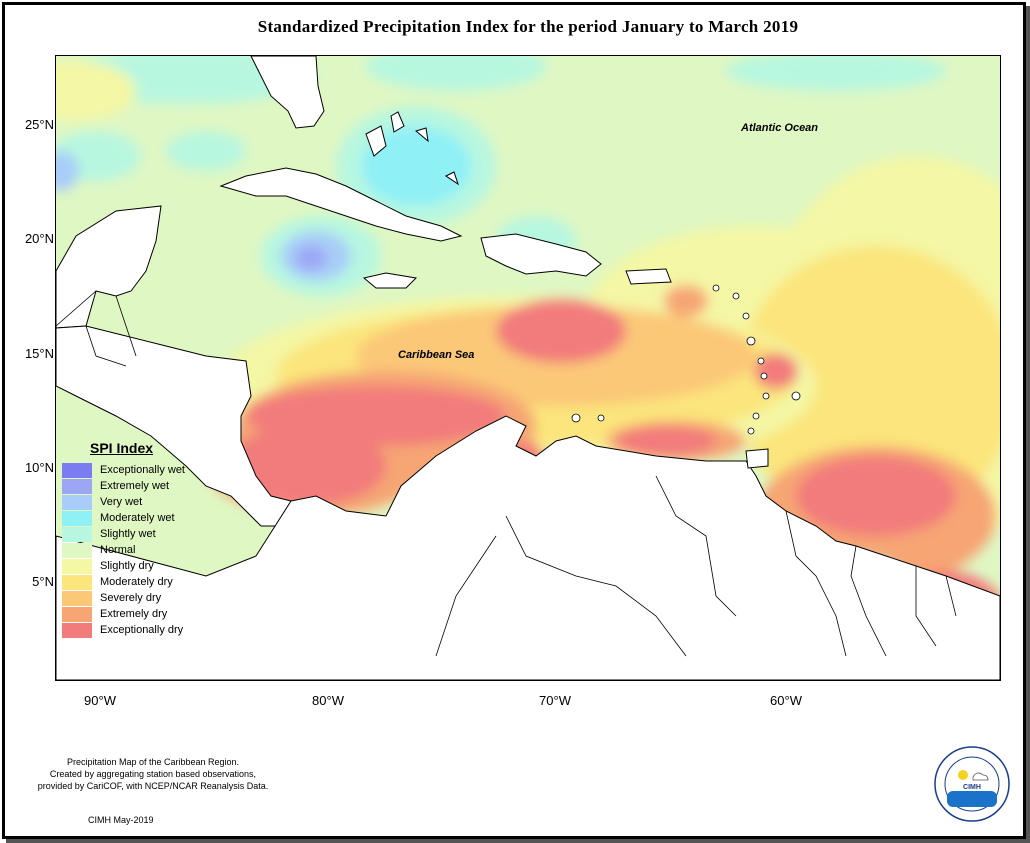 The width and height of the screenshot is (1030, 843). Describe the element at coordinates (786, 700) in the screenshot. I see `lon-label-60: 60°W` at that location.